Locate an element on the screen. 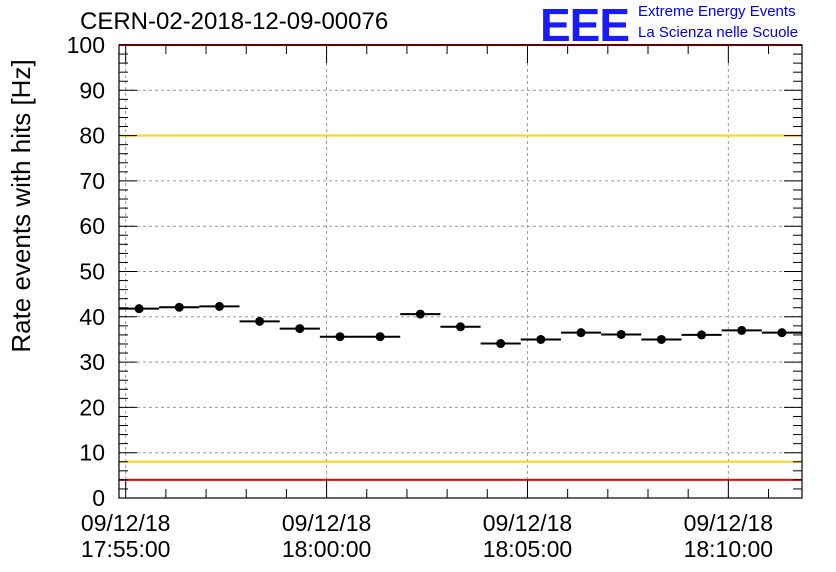  y-tick-labels: 0 10 20 30 40 50 60 70 80 90 100 is located at coordinates (86, 271).